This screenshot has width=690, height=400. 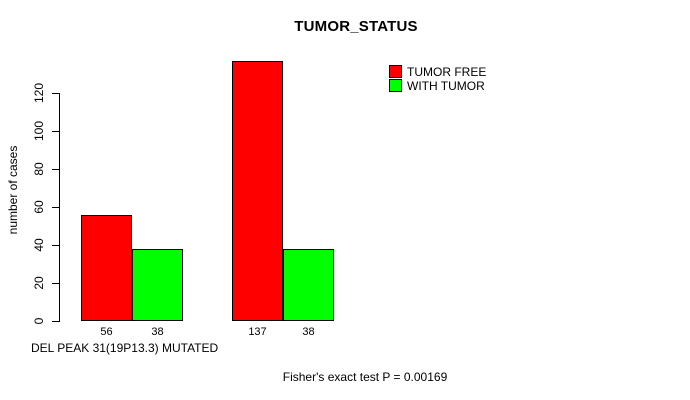 I want to click on fisher-test-annotation: Fisher's exact test P = 0.00169, so click(x=365, y=377).